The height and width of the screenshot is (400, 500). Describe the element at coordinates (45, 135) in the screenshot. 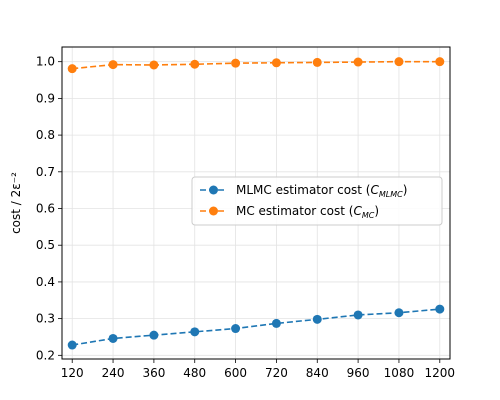

I see `y-tick-label: 0.8` at that location.